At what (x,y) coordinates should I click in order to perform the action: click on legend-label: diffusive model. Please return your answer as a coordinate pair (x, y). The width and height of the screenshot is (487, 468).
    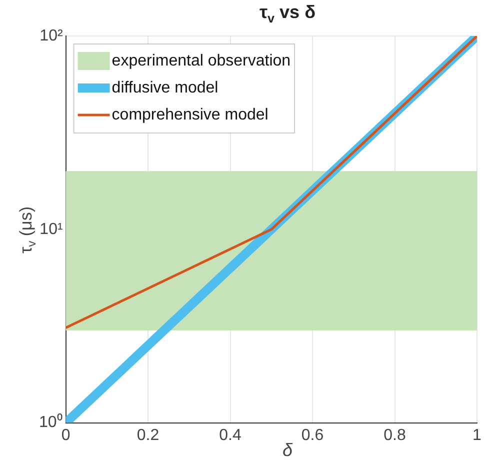
    Looking at the image, I should click on (165, 87).